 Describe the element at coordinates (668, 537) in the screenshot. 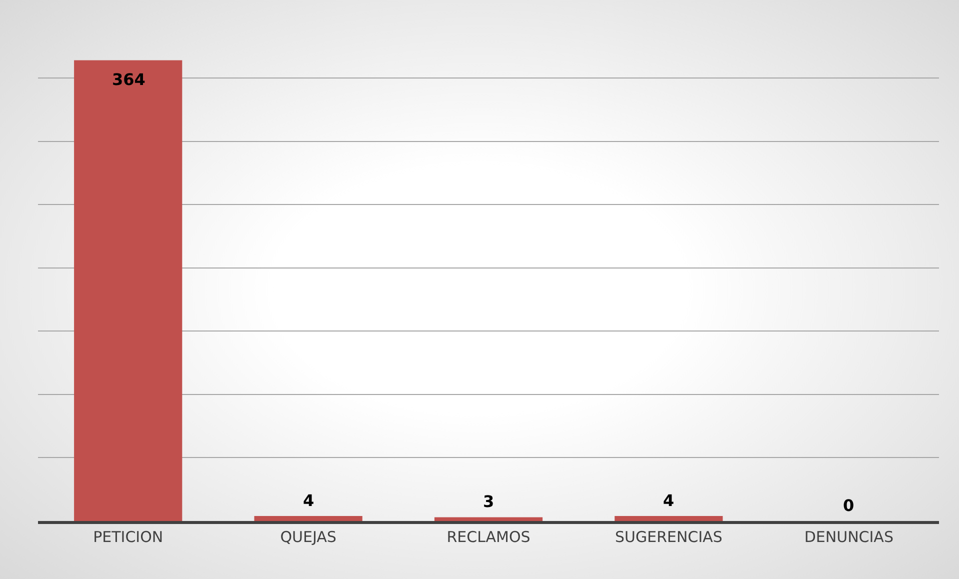

I see `x-tick-label: SUGERENCIAS` at that location.